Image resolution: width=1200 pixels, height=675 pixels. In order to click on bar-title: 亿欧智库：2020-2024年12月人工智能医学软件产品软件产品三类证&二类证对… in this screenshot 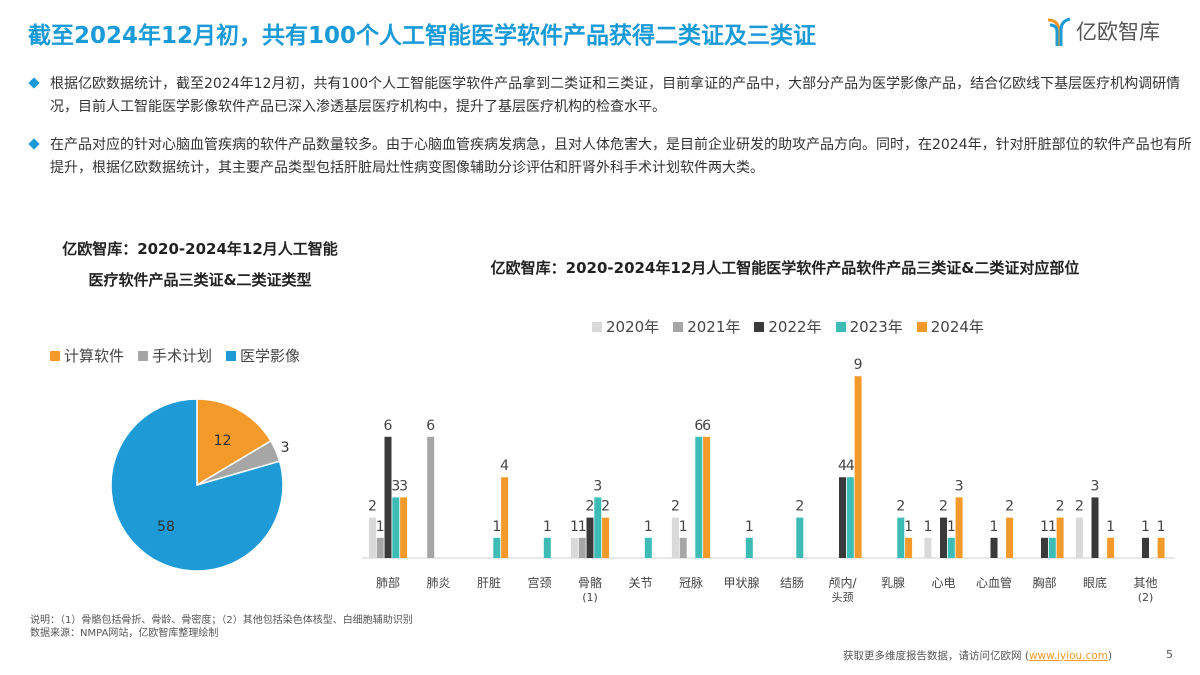, I will do `click(785, 268)`.